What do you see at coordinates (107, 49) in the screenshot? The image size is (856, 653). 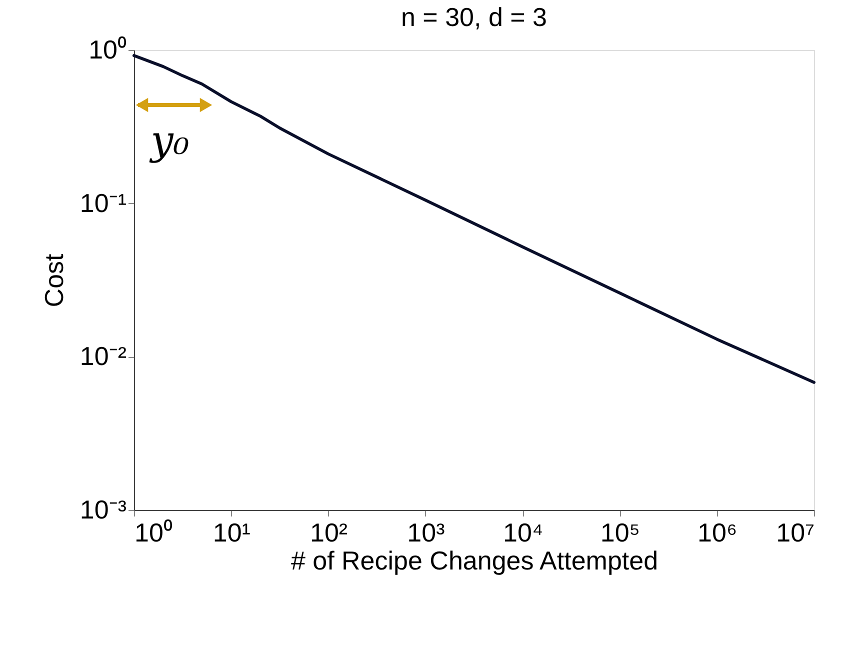 I see `y-tick-label: 10⁰` at bounding box center [107, 49].